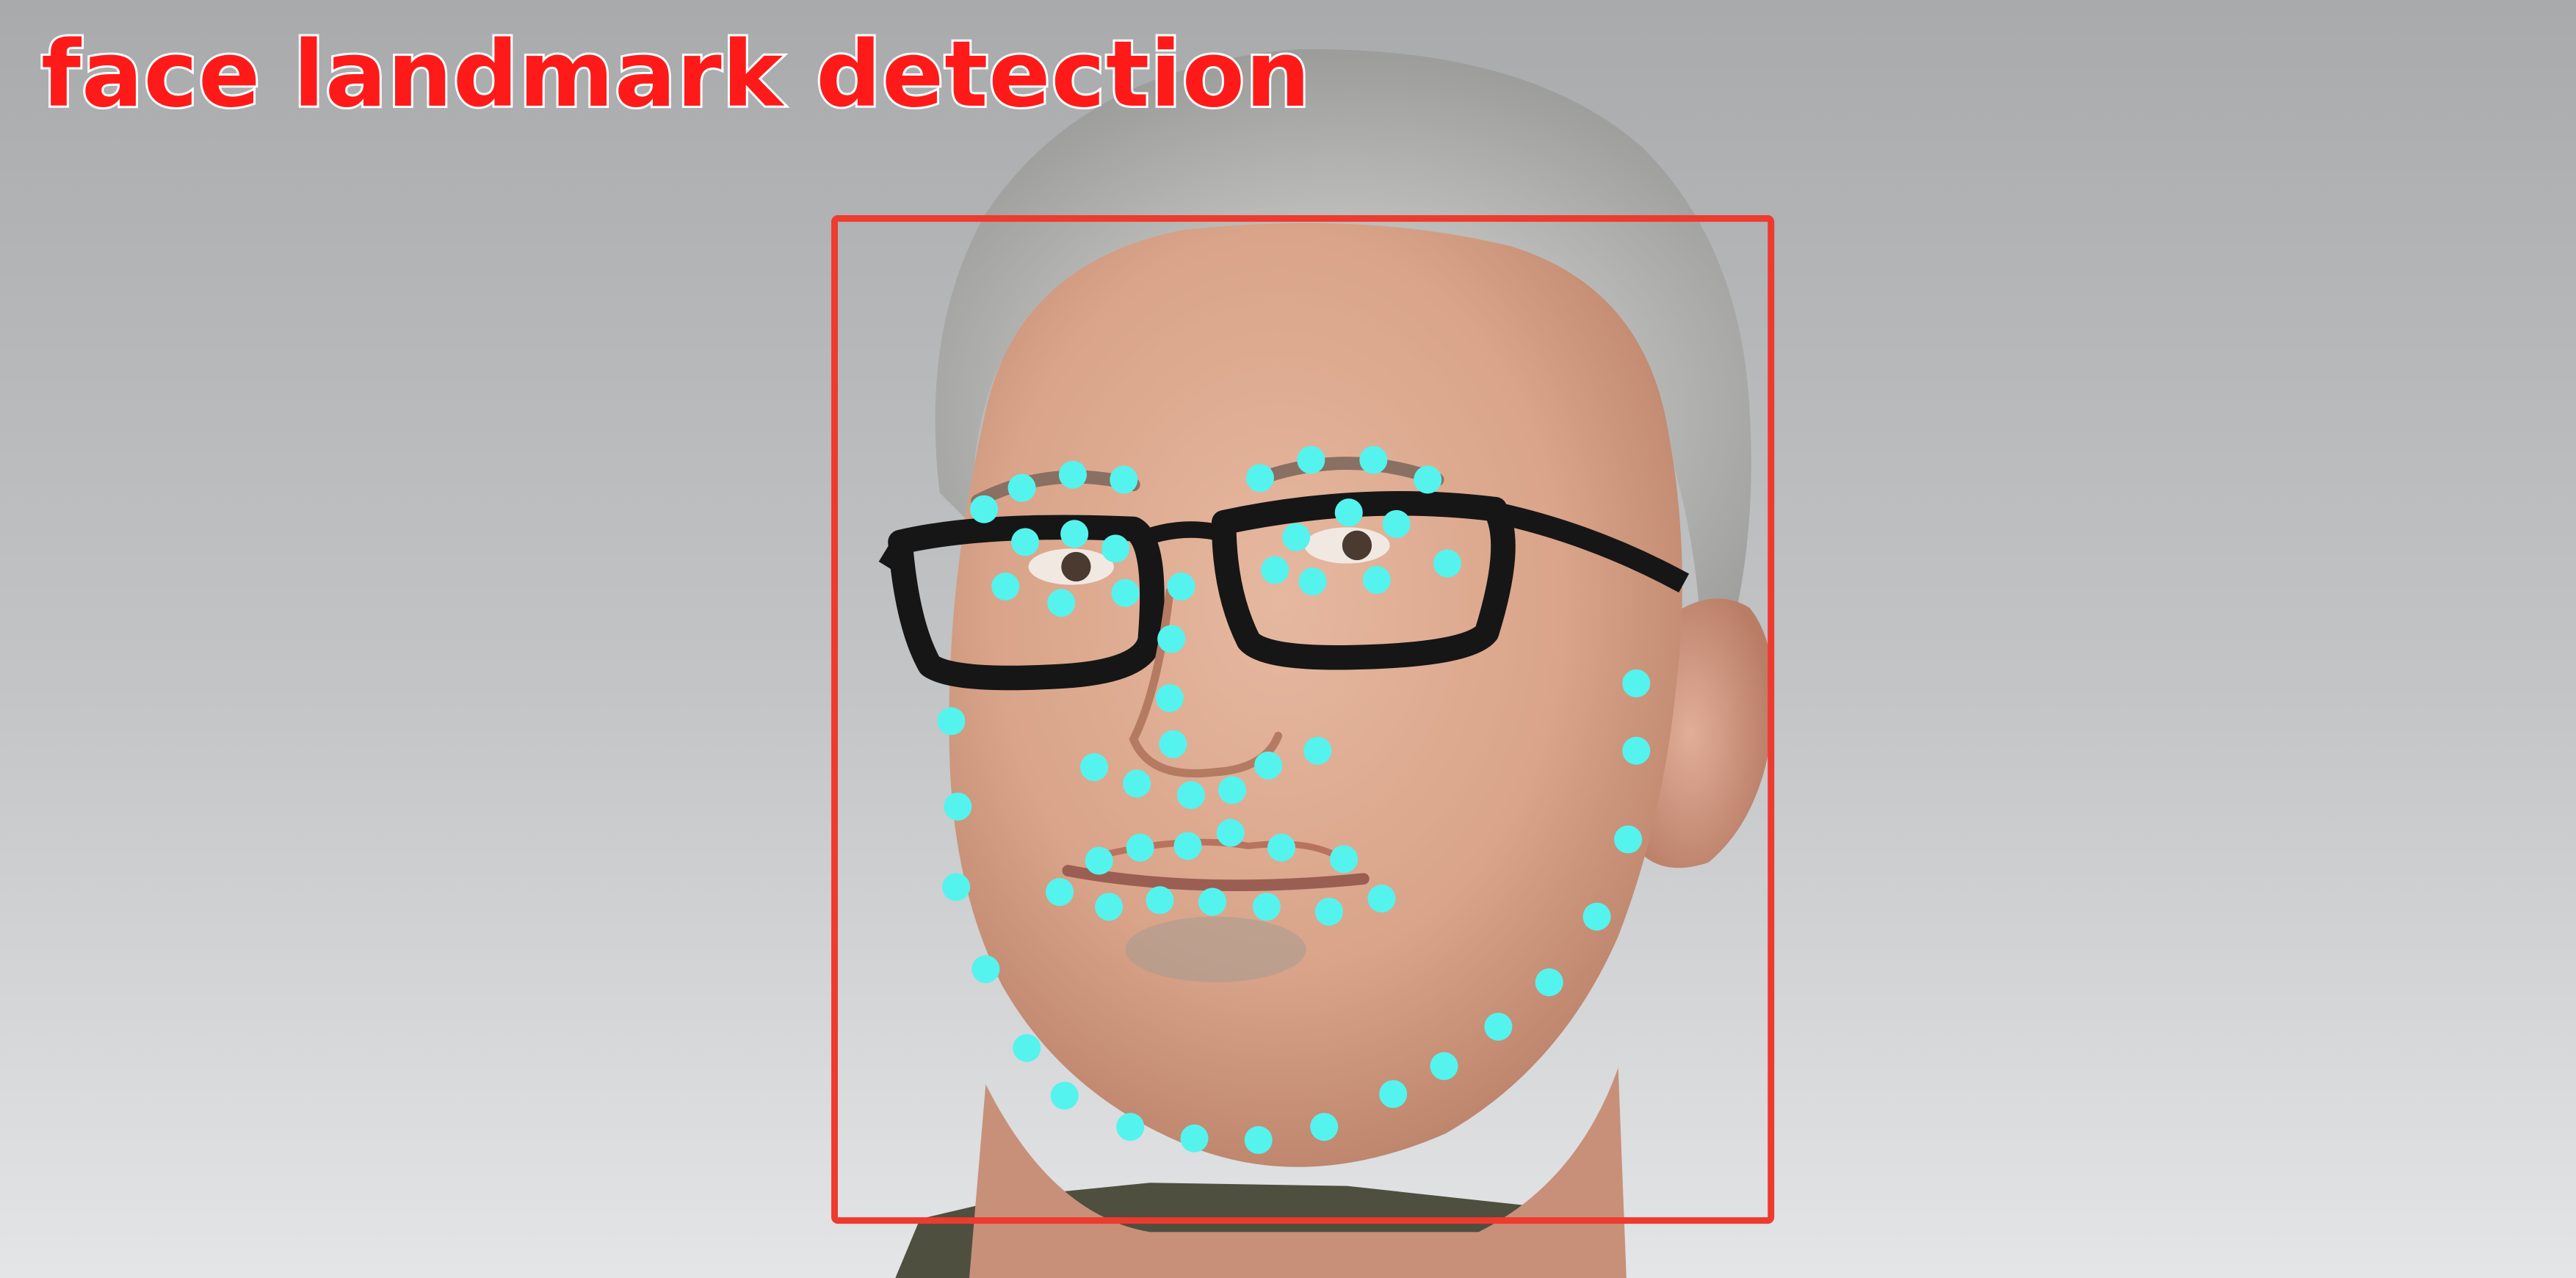 This screenshot has height=1278, width=2576. Describe the element at coordinates (1206, 682) in the screenshot. I see `nose-shape` at that location.